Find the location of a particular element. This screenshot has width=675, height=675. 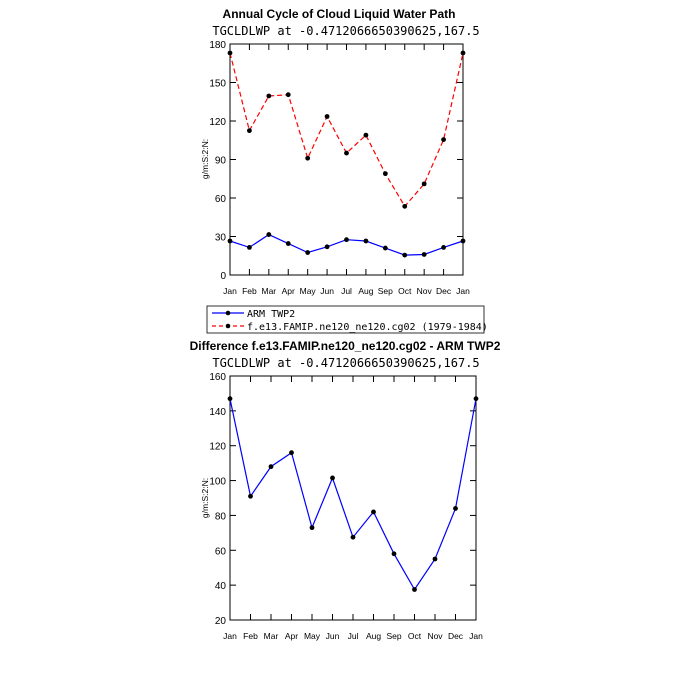

y-tick-label: 100 is located at coordinates (217, 482).